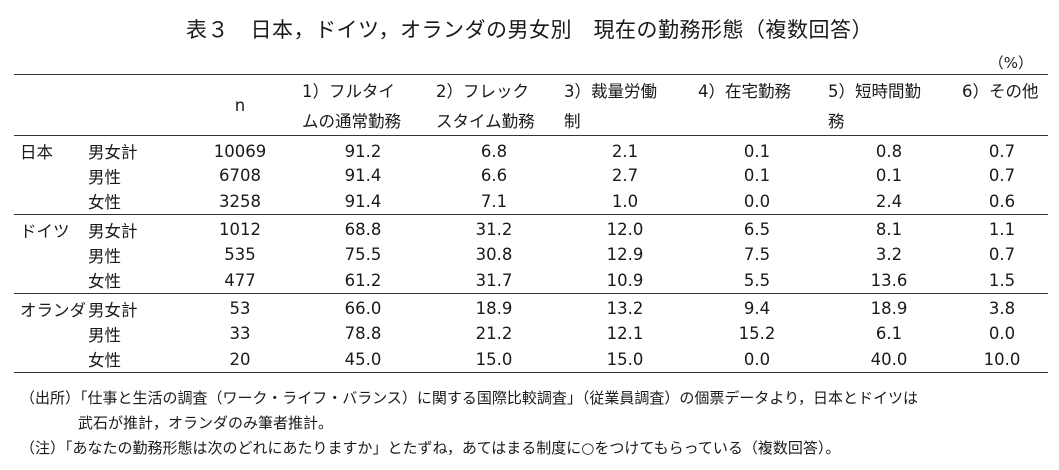 The height and width of the screenshot is (470, 1059). I want to click on header-blank-sex, so click(136, 89).